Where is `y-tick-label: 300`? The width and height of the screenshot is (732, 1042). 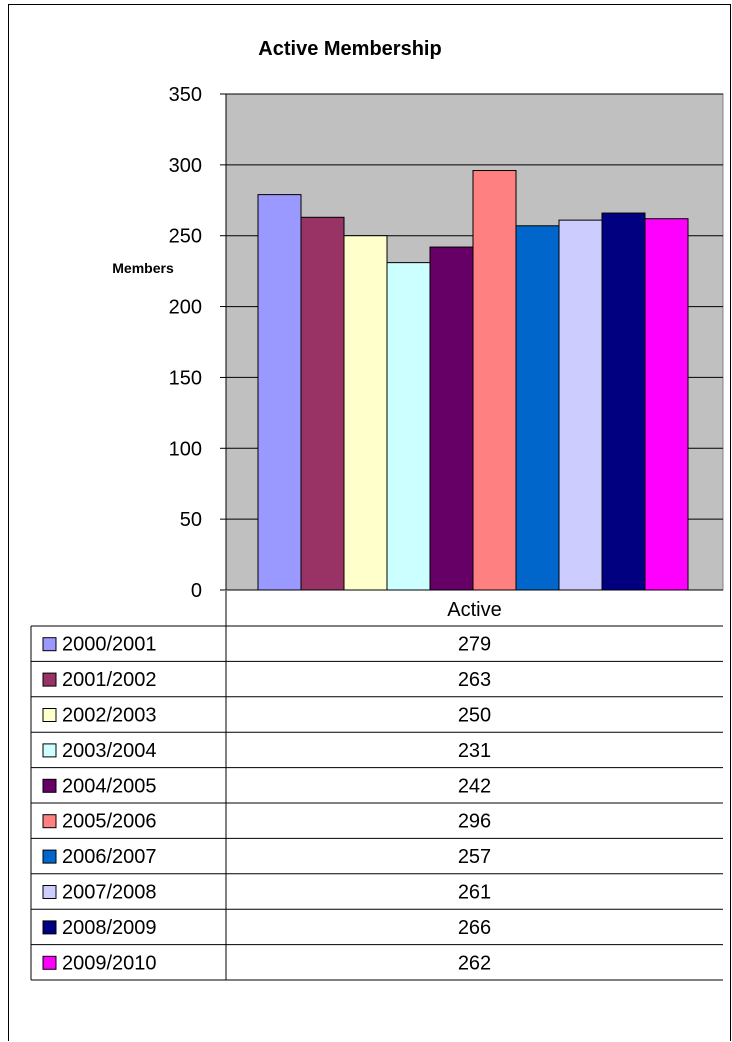
y-tick-label: 300 is located at coordinates (185, 166).